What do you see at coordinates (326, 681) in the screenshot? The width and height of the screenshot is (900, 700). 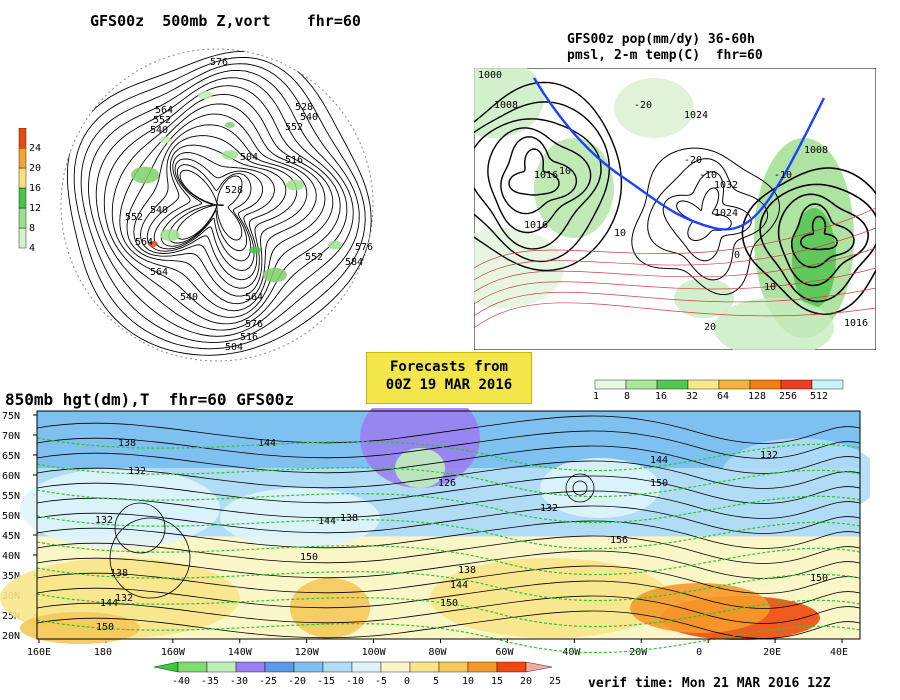 I see `h850-colorbar-label: -15` at bounding box center [326, 681].